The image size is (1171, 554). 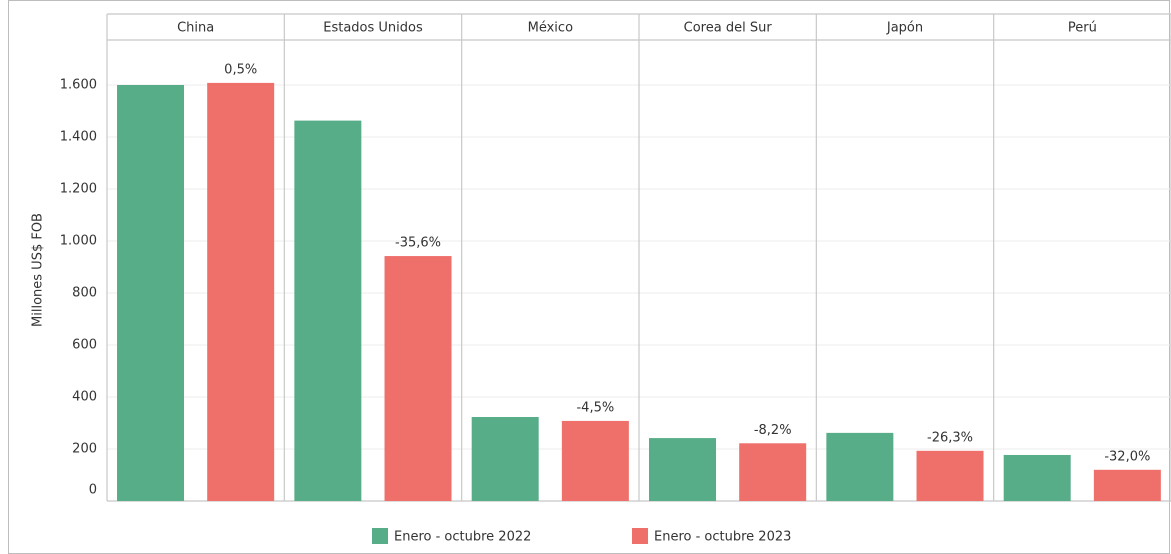 What do you see at coordinates (84, 396) in the screenshot?
I see `y-tick-label: 400` at bounding box center [84, 396].